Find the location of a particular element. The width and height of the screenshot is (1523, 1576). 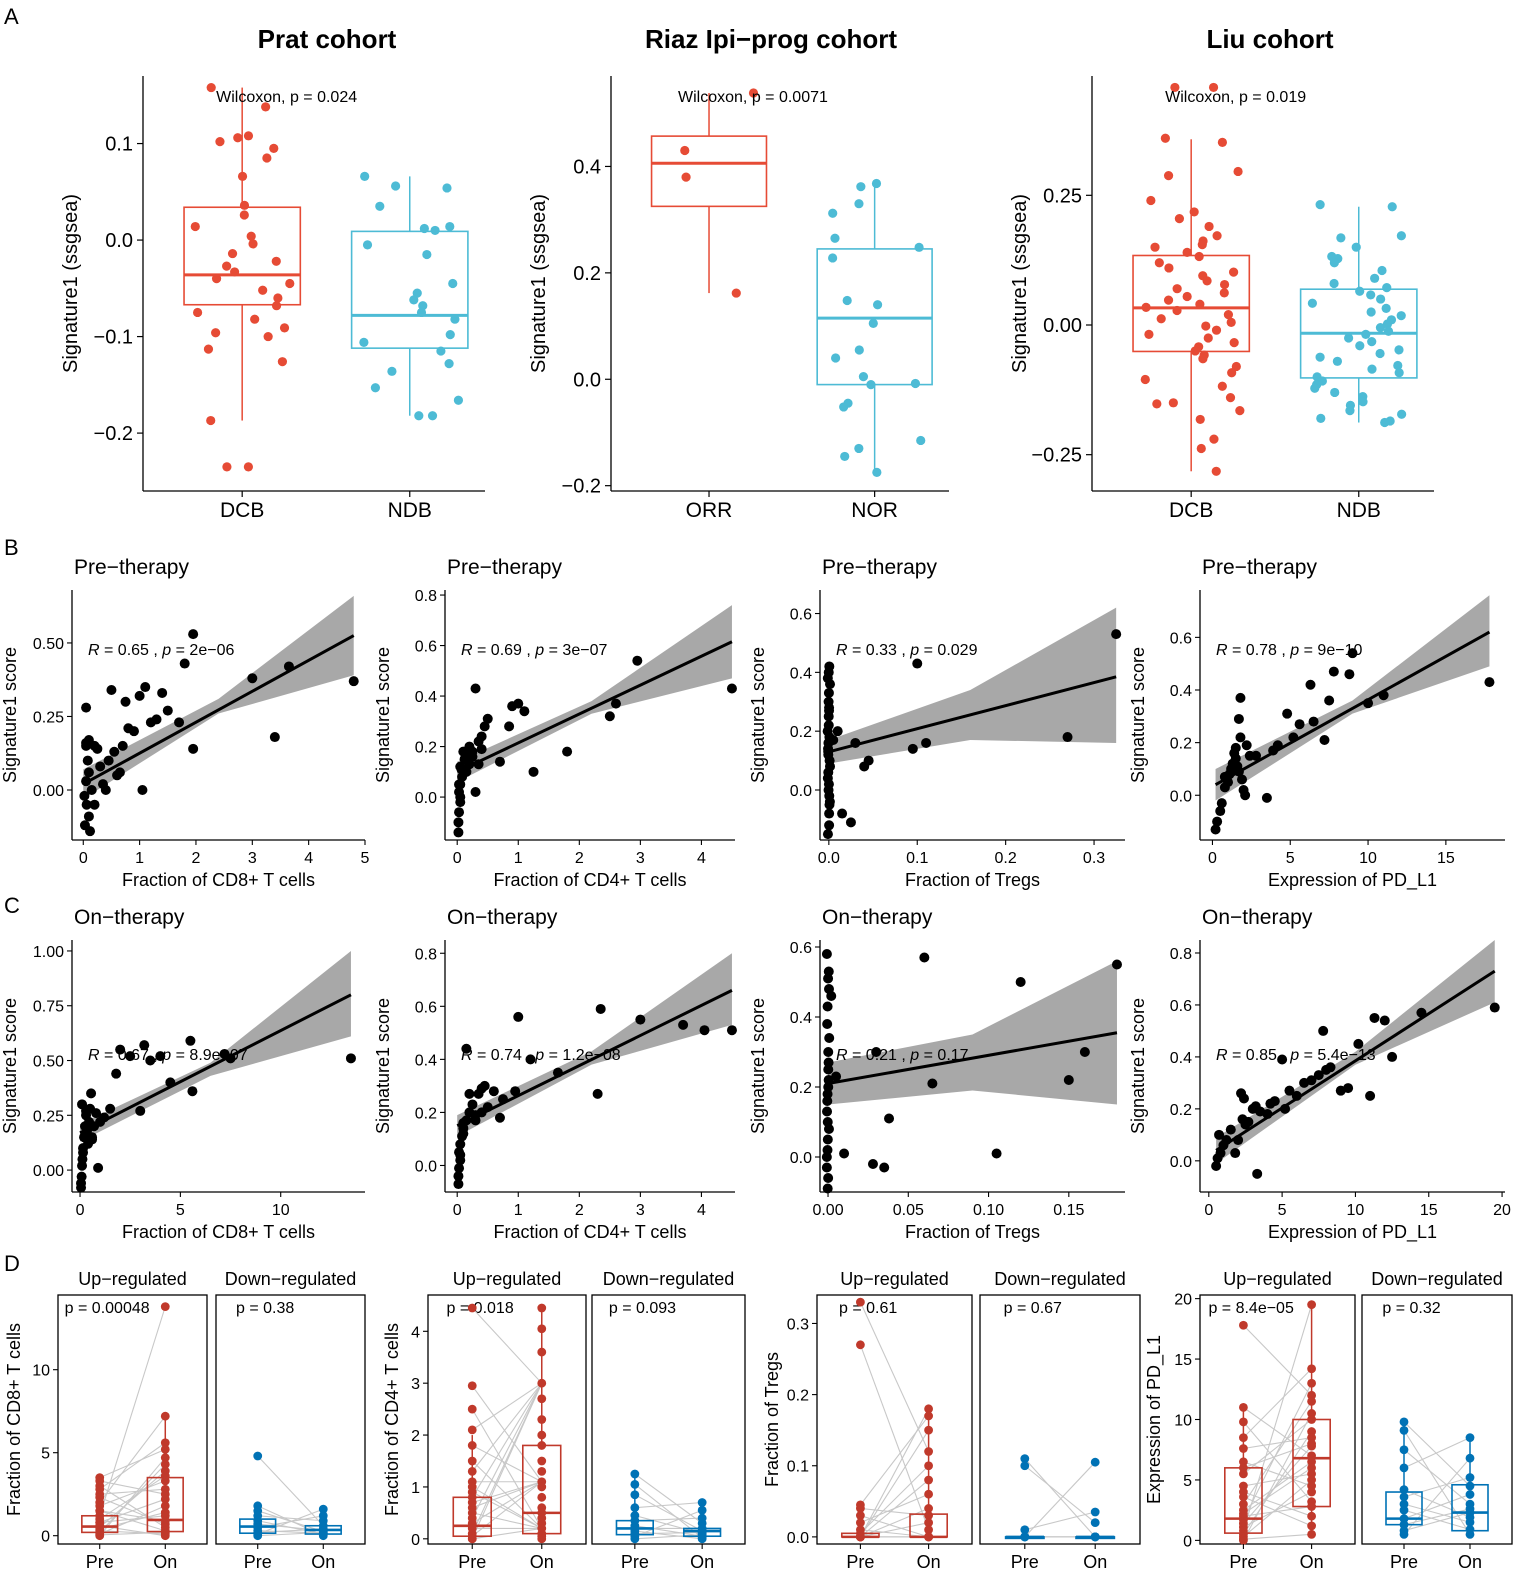

facet-strip-label: Up−regulated is located at coordinates (507, 1279).